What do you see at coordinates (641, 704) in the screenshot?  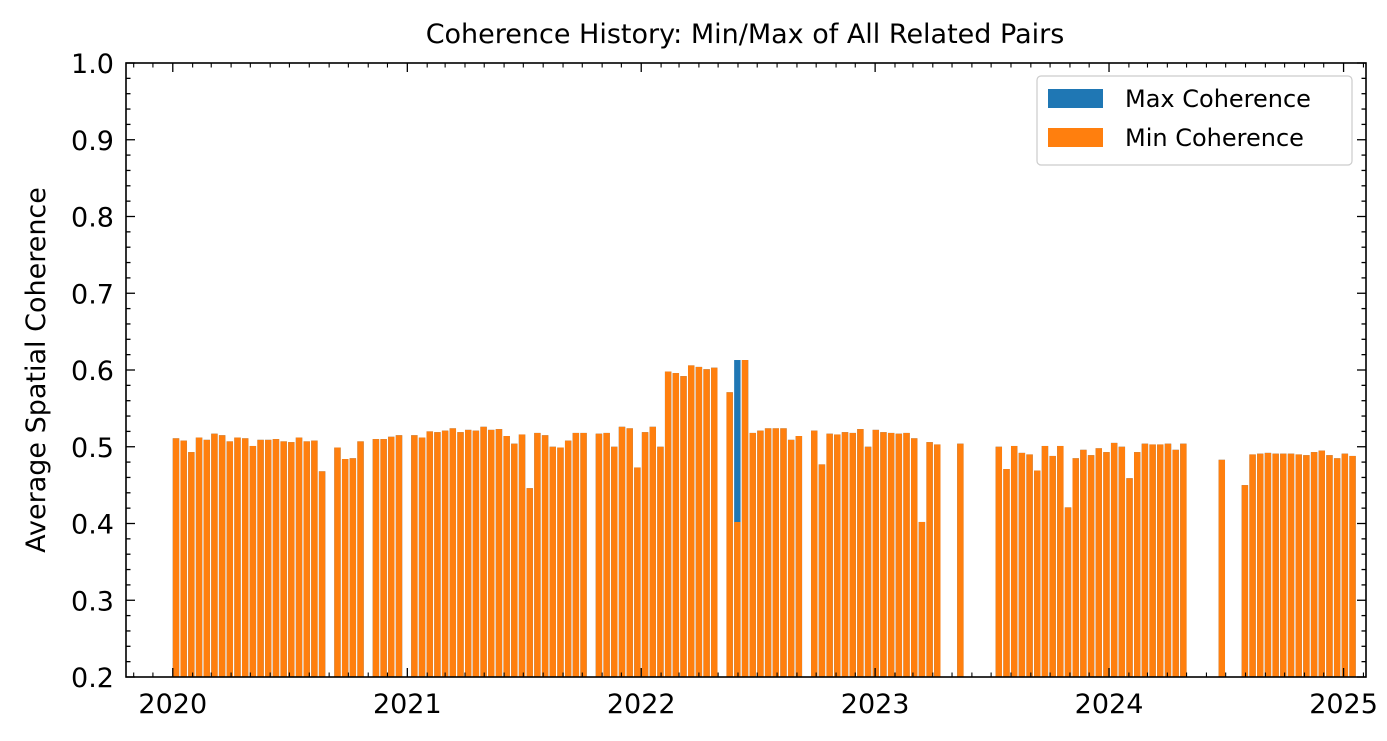 I see `x-tick-label: 2022` at bounding box center [641, 704].